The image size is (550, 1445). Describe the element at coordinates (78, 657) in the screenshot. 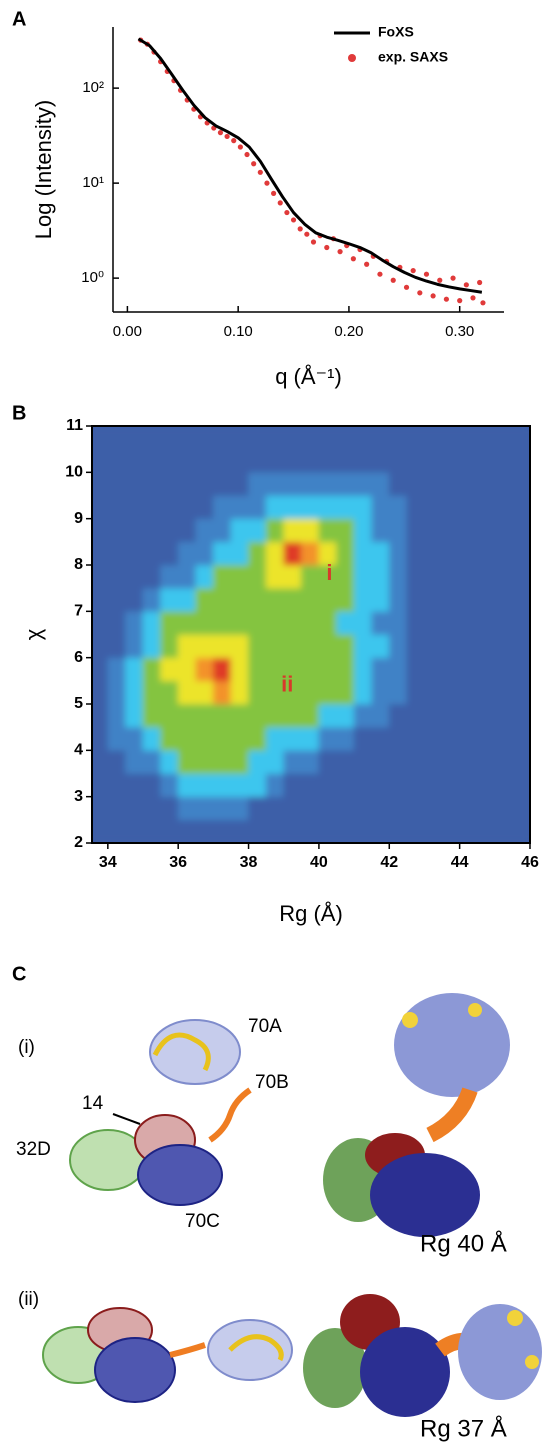

I see `y-tick-label: 6` at that location.